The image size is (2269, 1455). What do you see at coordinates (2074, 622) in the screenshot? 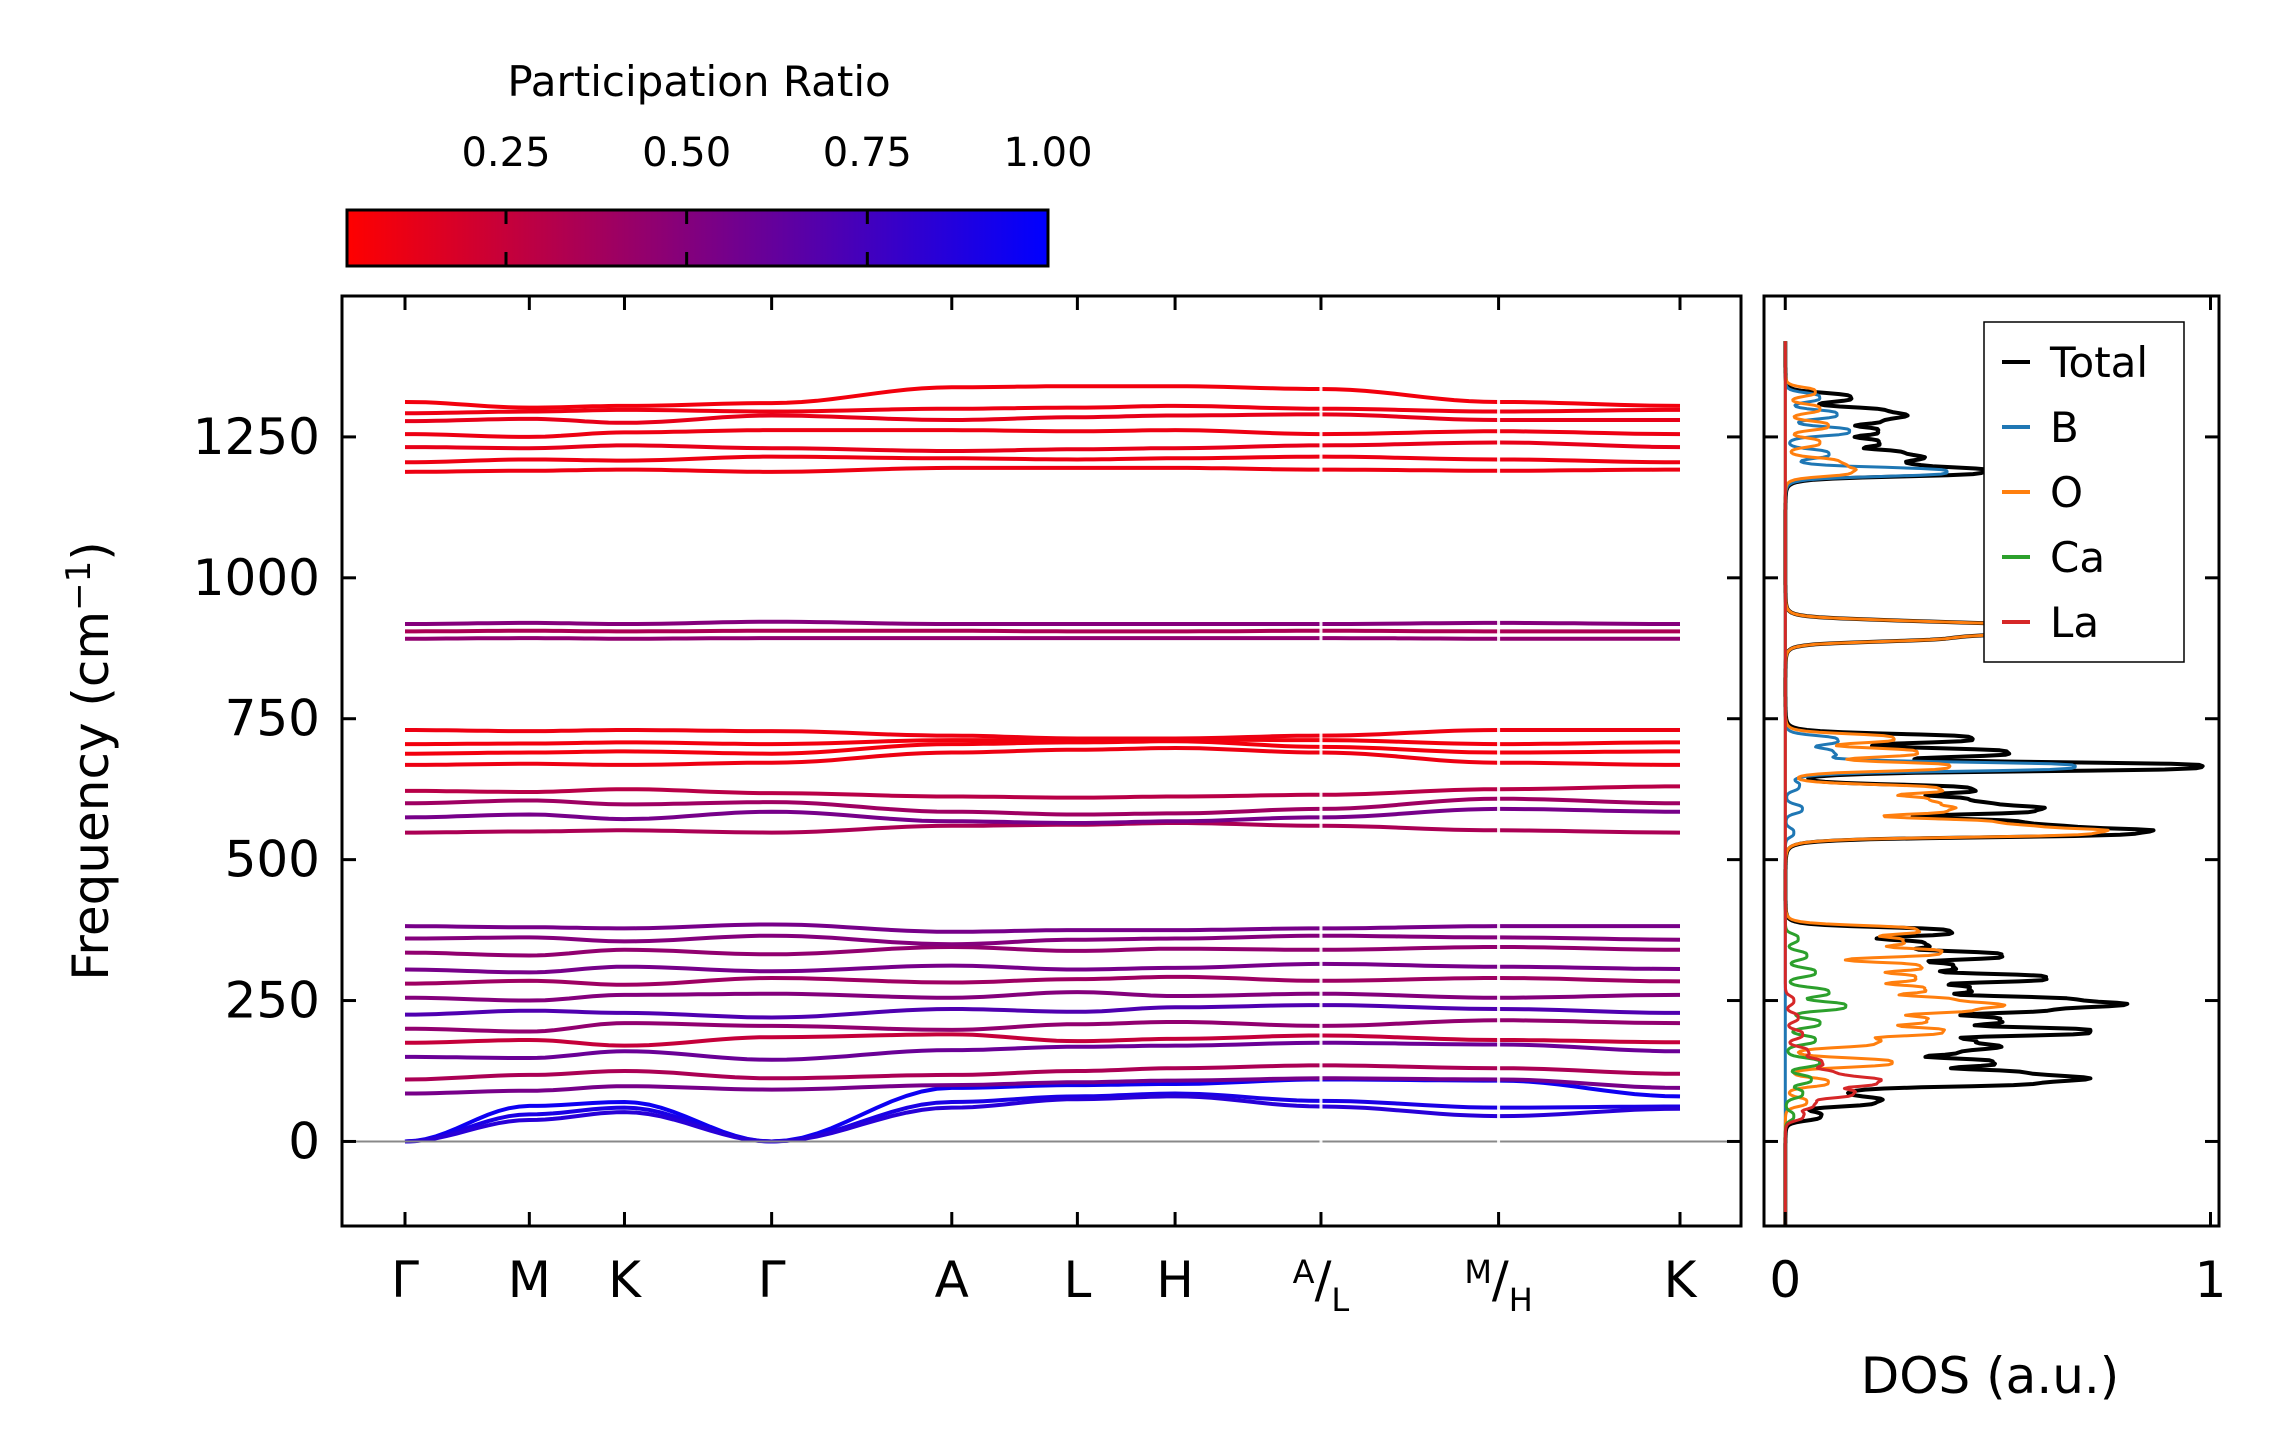
I see `legend-label: La` at bounding box center [2074, 622].